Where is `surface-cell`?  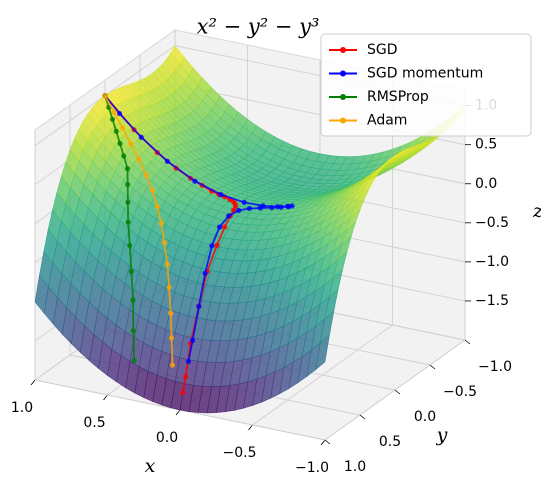
surface-cell is located at coordinates (344, 248).